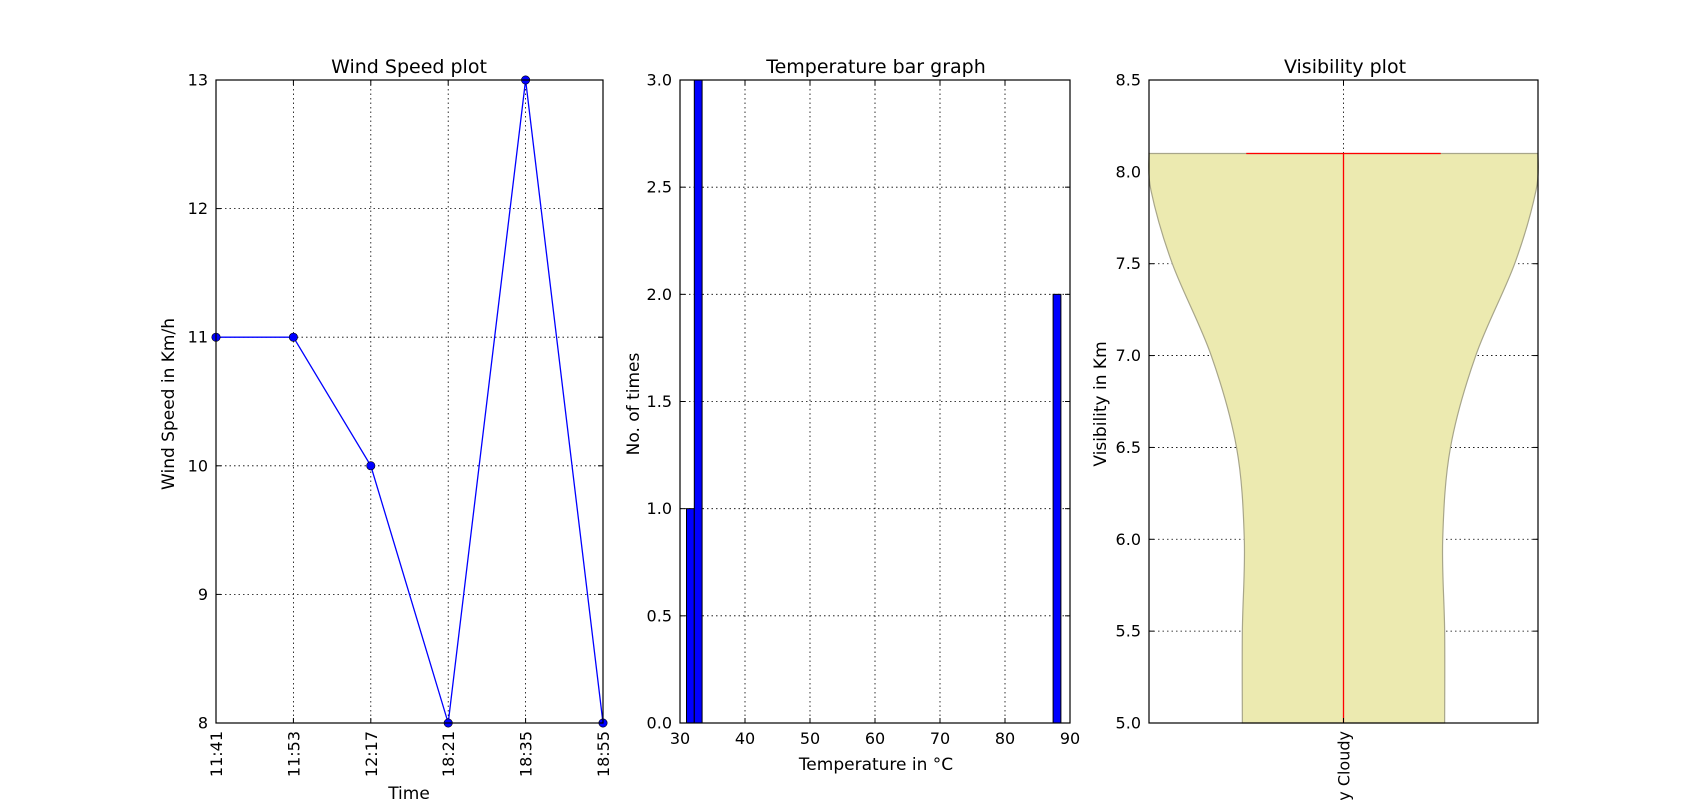  What do you see at coordinates (1128, 355) in the screenshot?
I see `y-tick-label: 7.0` at bounding box center [1128, 355].